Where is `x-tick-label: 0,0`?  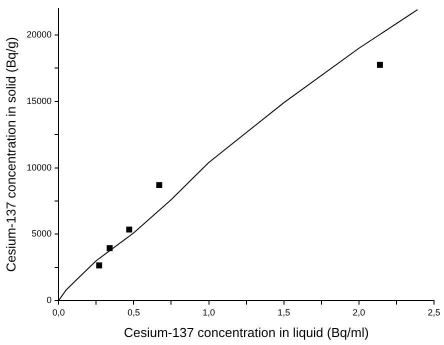
x-tick-label: 0,0 is located at coordinates (58, 312).